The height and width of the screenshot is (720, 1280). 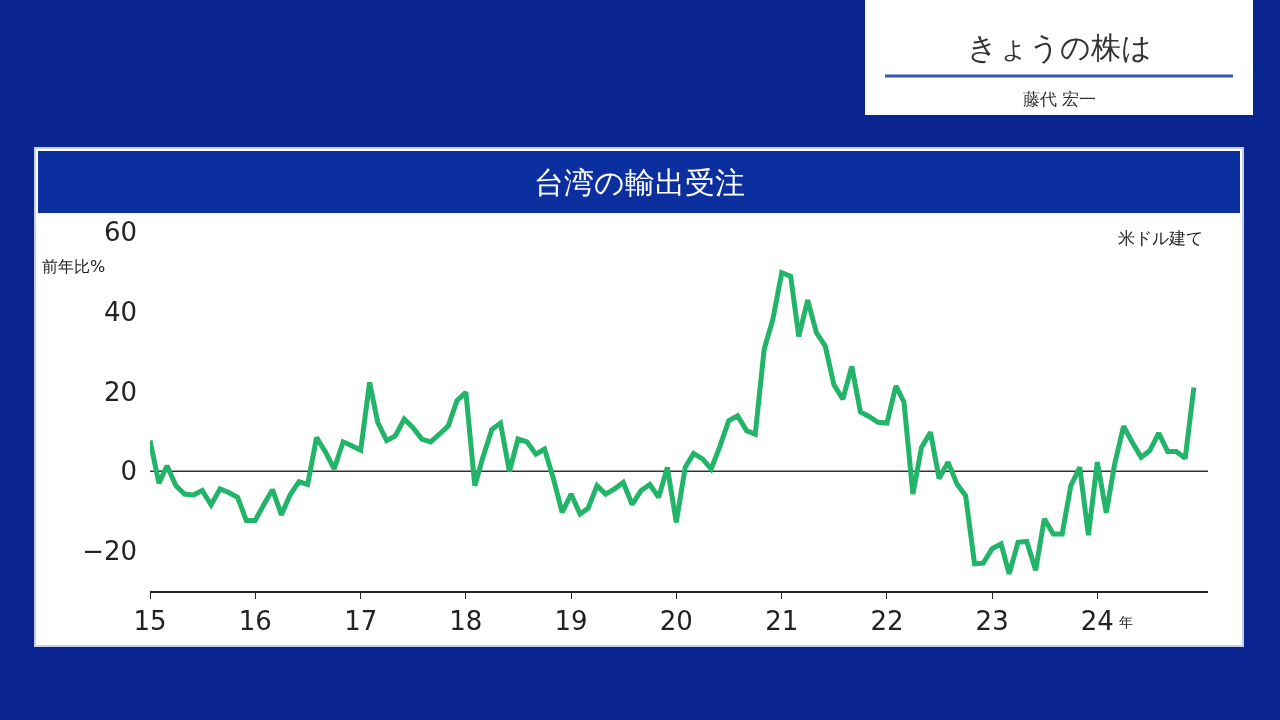 I want to click on x-tick-label: 22, so click(x=887, y=621).